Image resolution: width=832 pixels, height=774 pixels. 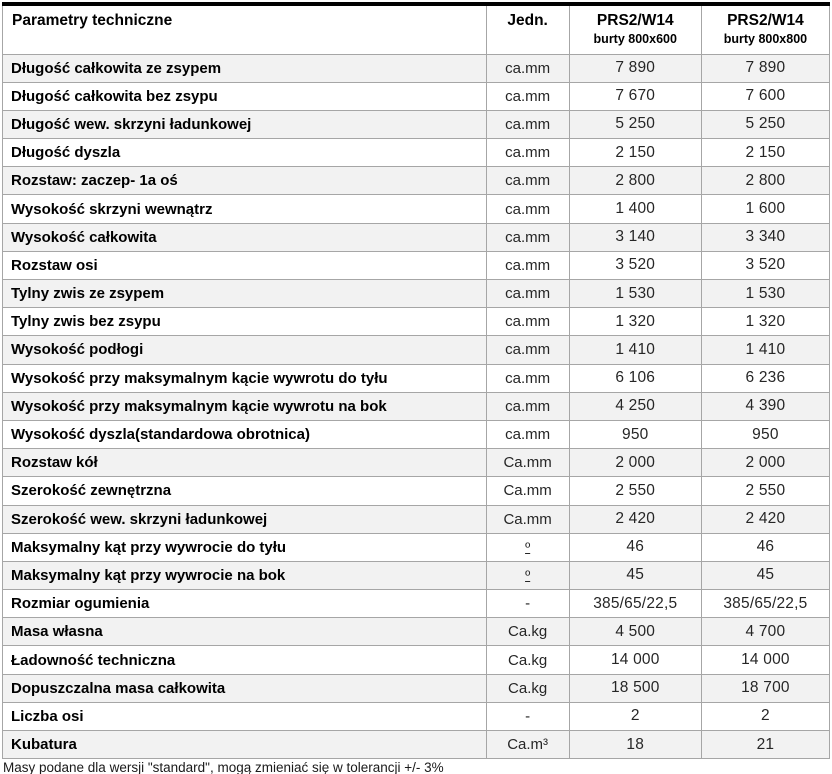 I want to click on table-row: Rozstaw kół Ca.mm 2 000 2 000, so click(x=416, y=463).